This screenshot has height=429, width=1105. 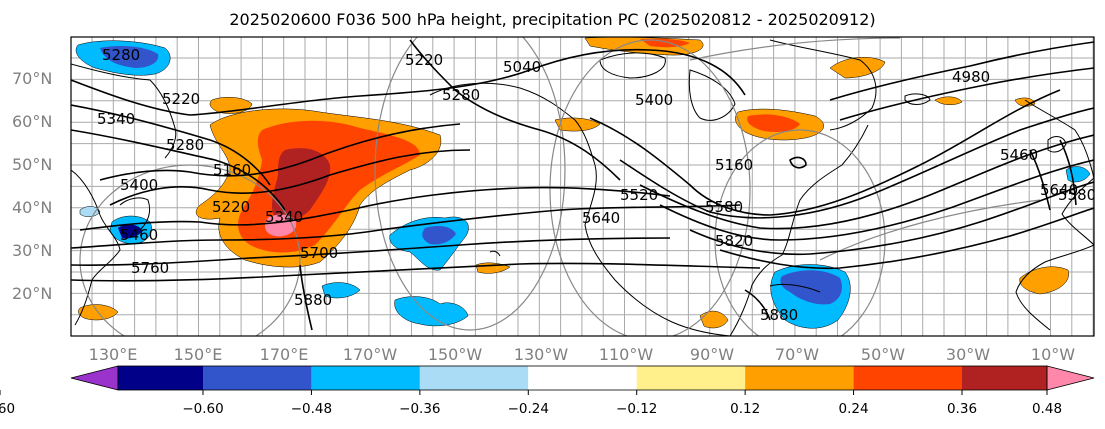 What do you see at coordinates (311, 409) in the screenshot?
I see `colorbar-tick-label: −0.48` at bounding box center [311, 409].